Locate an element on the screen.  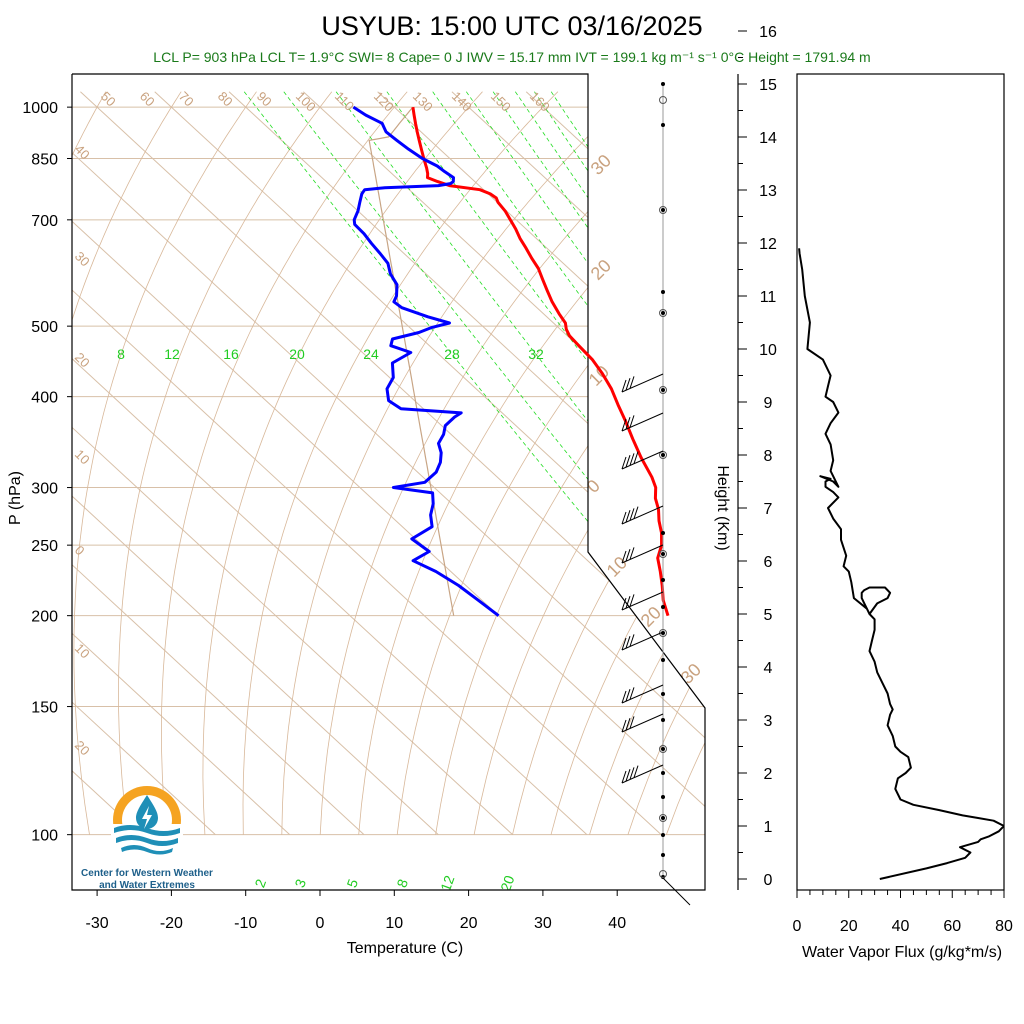
isotherm-label-left: 20 is located at coordinates (82, 748).